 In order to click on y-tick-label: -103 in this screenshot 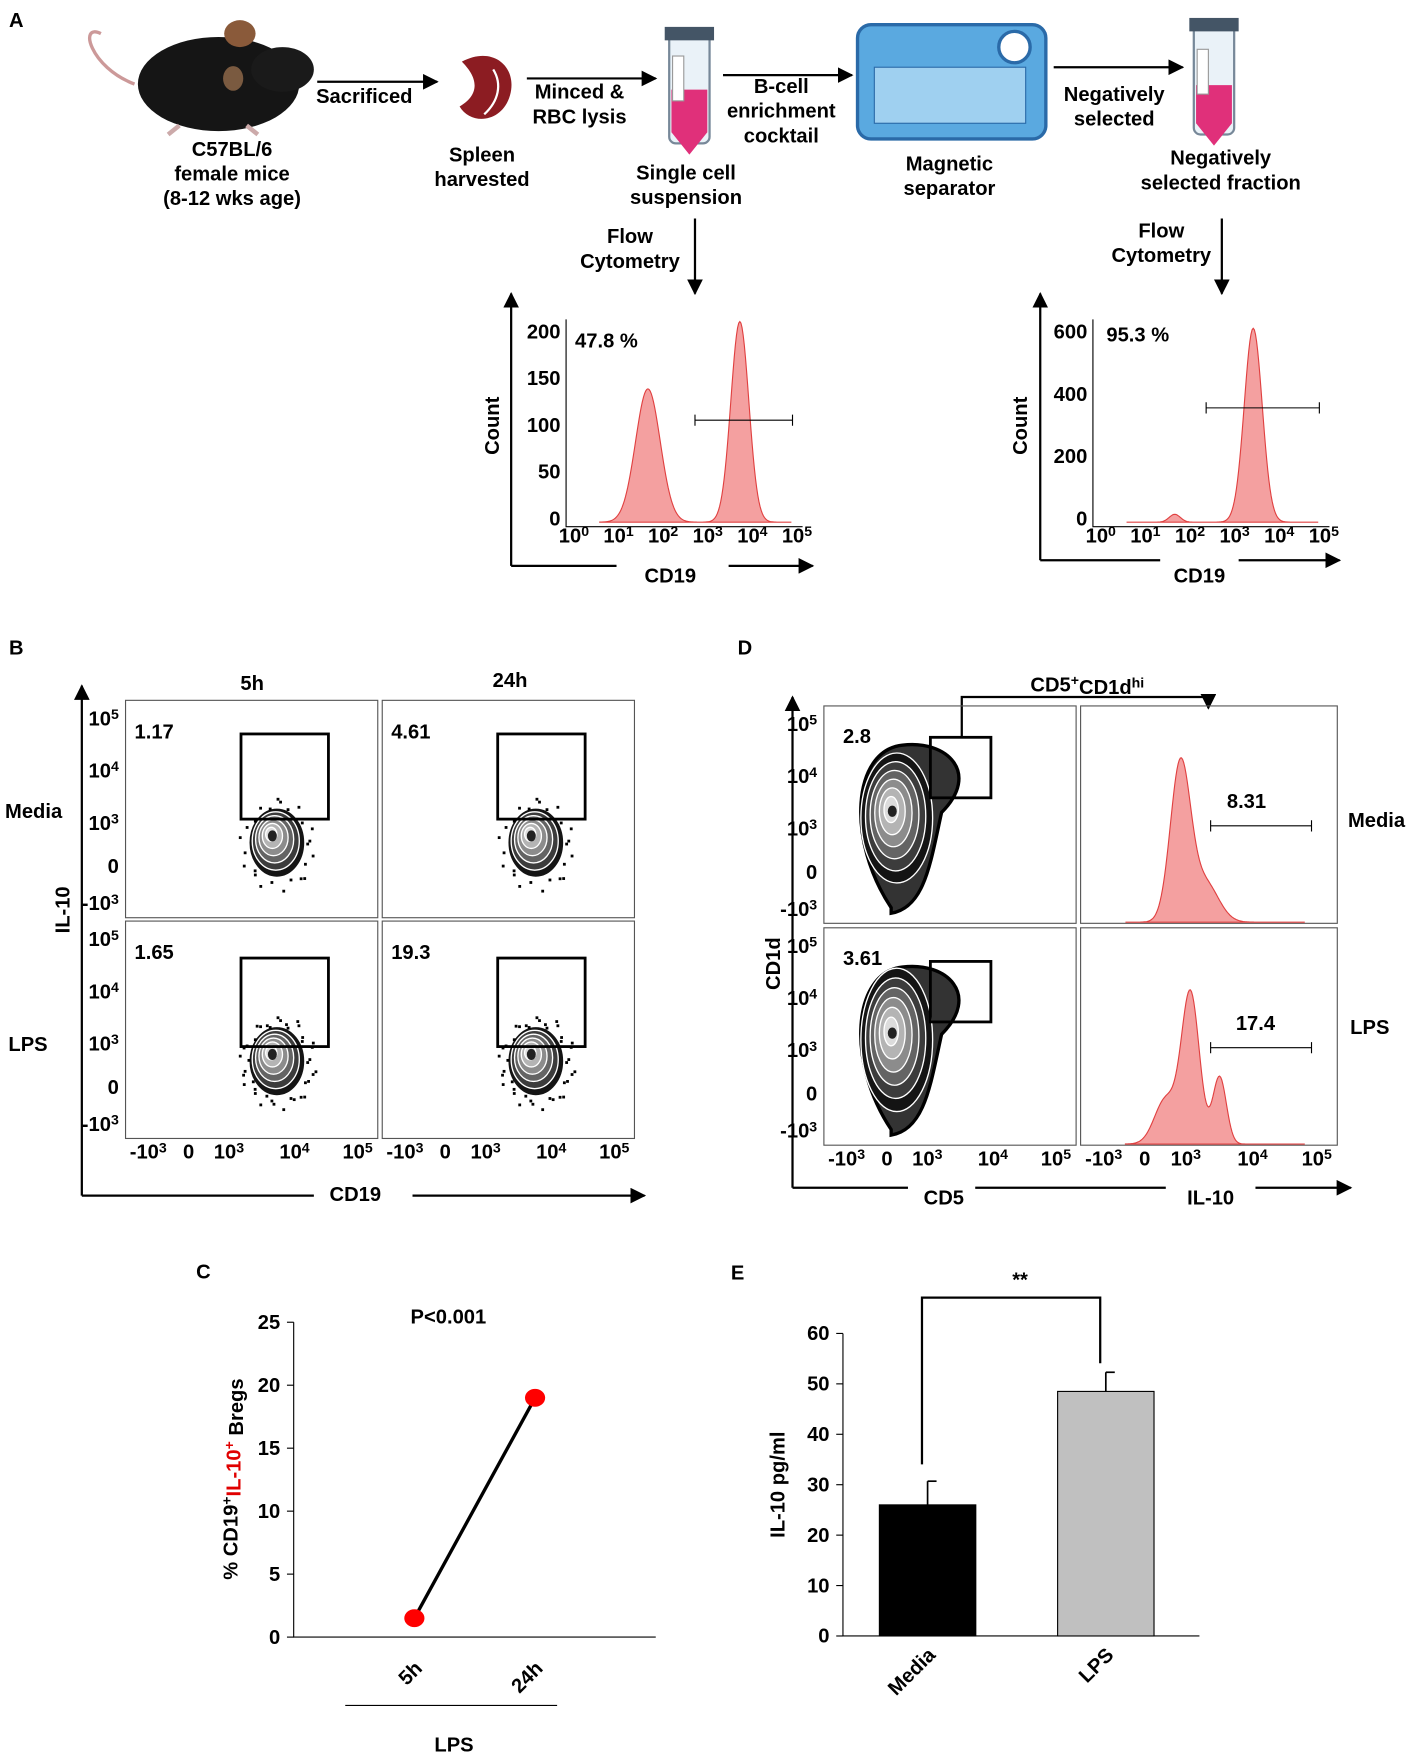, I will do `click(798, 908)`.